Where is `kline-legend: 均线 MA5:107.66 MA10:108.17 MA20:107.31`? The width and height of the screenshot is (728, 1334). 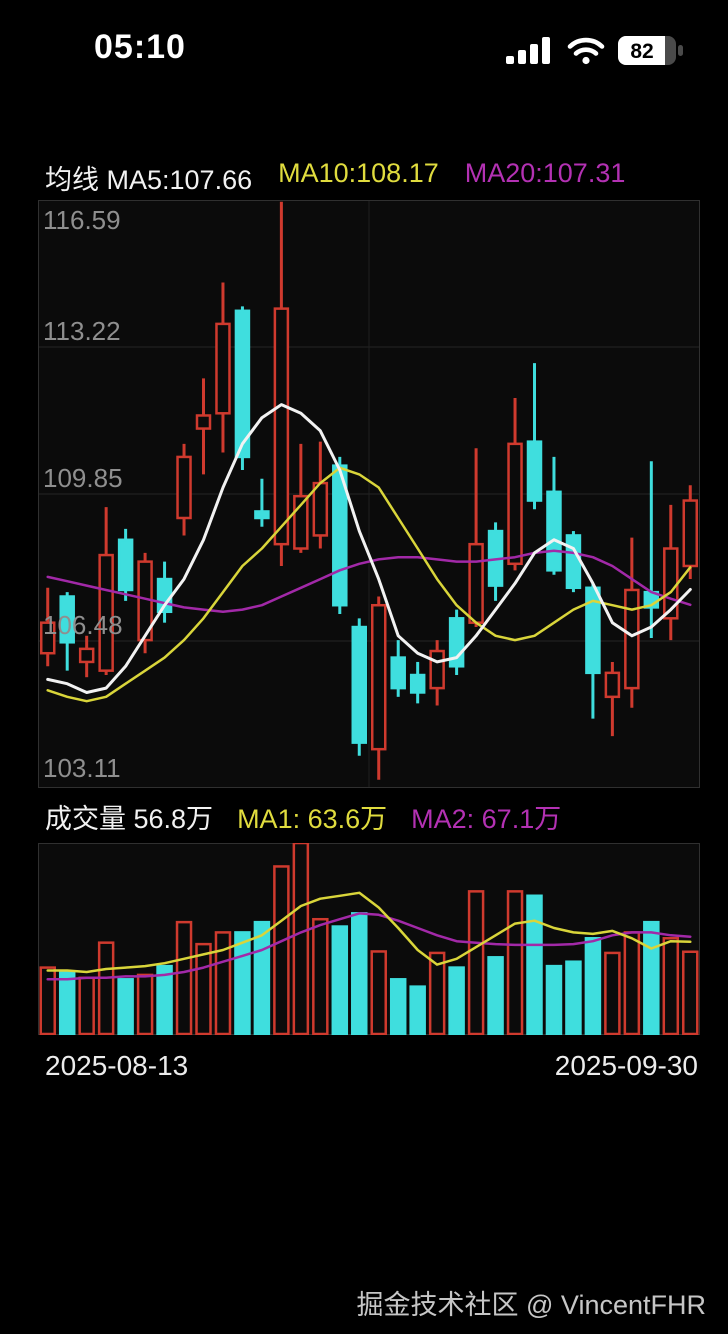
kline-legend: 均线 MA5:107.66 MA10:108.17 MA20:107.31 is located at coordinates (335, 177).